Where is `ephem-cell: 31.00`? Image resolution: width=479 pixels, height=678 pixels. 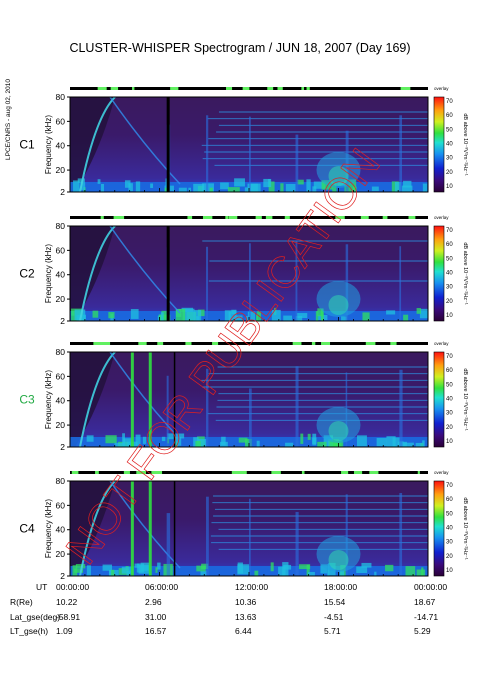
ephem-cell: 31.00 is located at coordinates (156, 617).